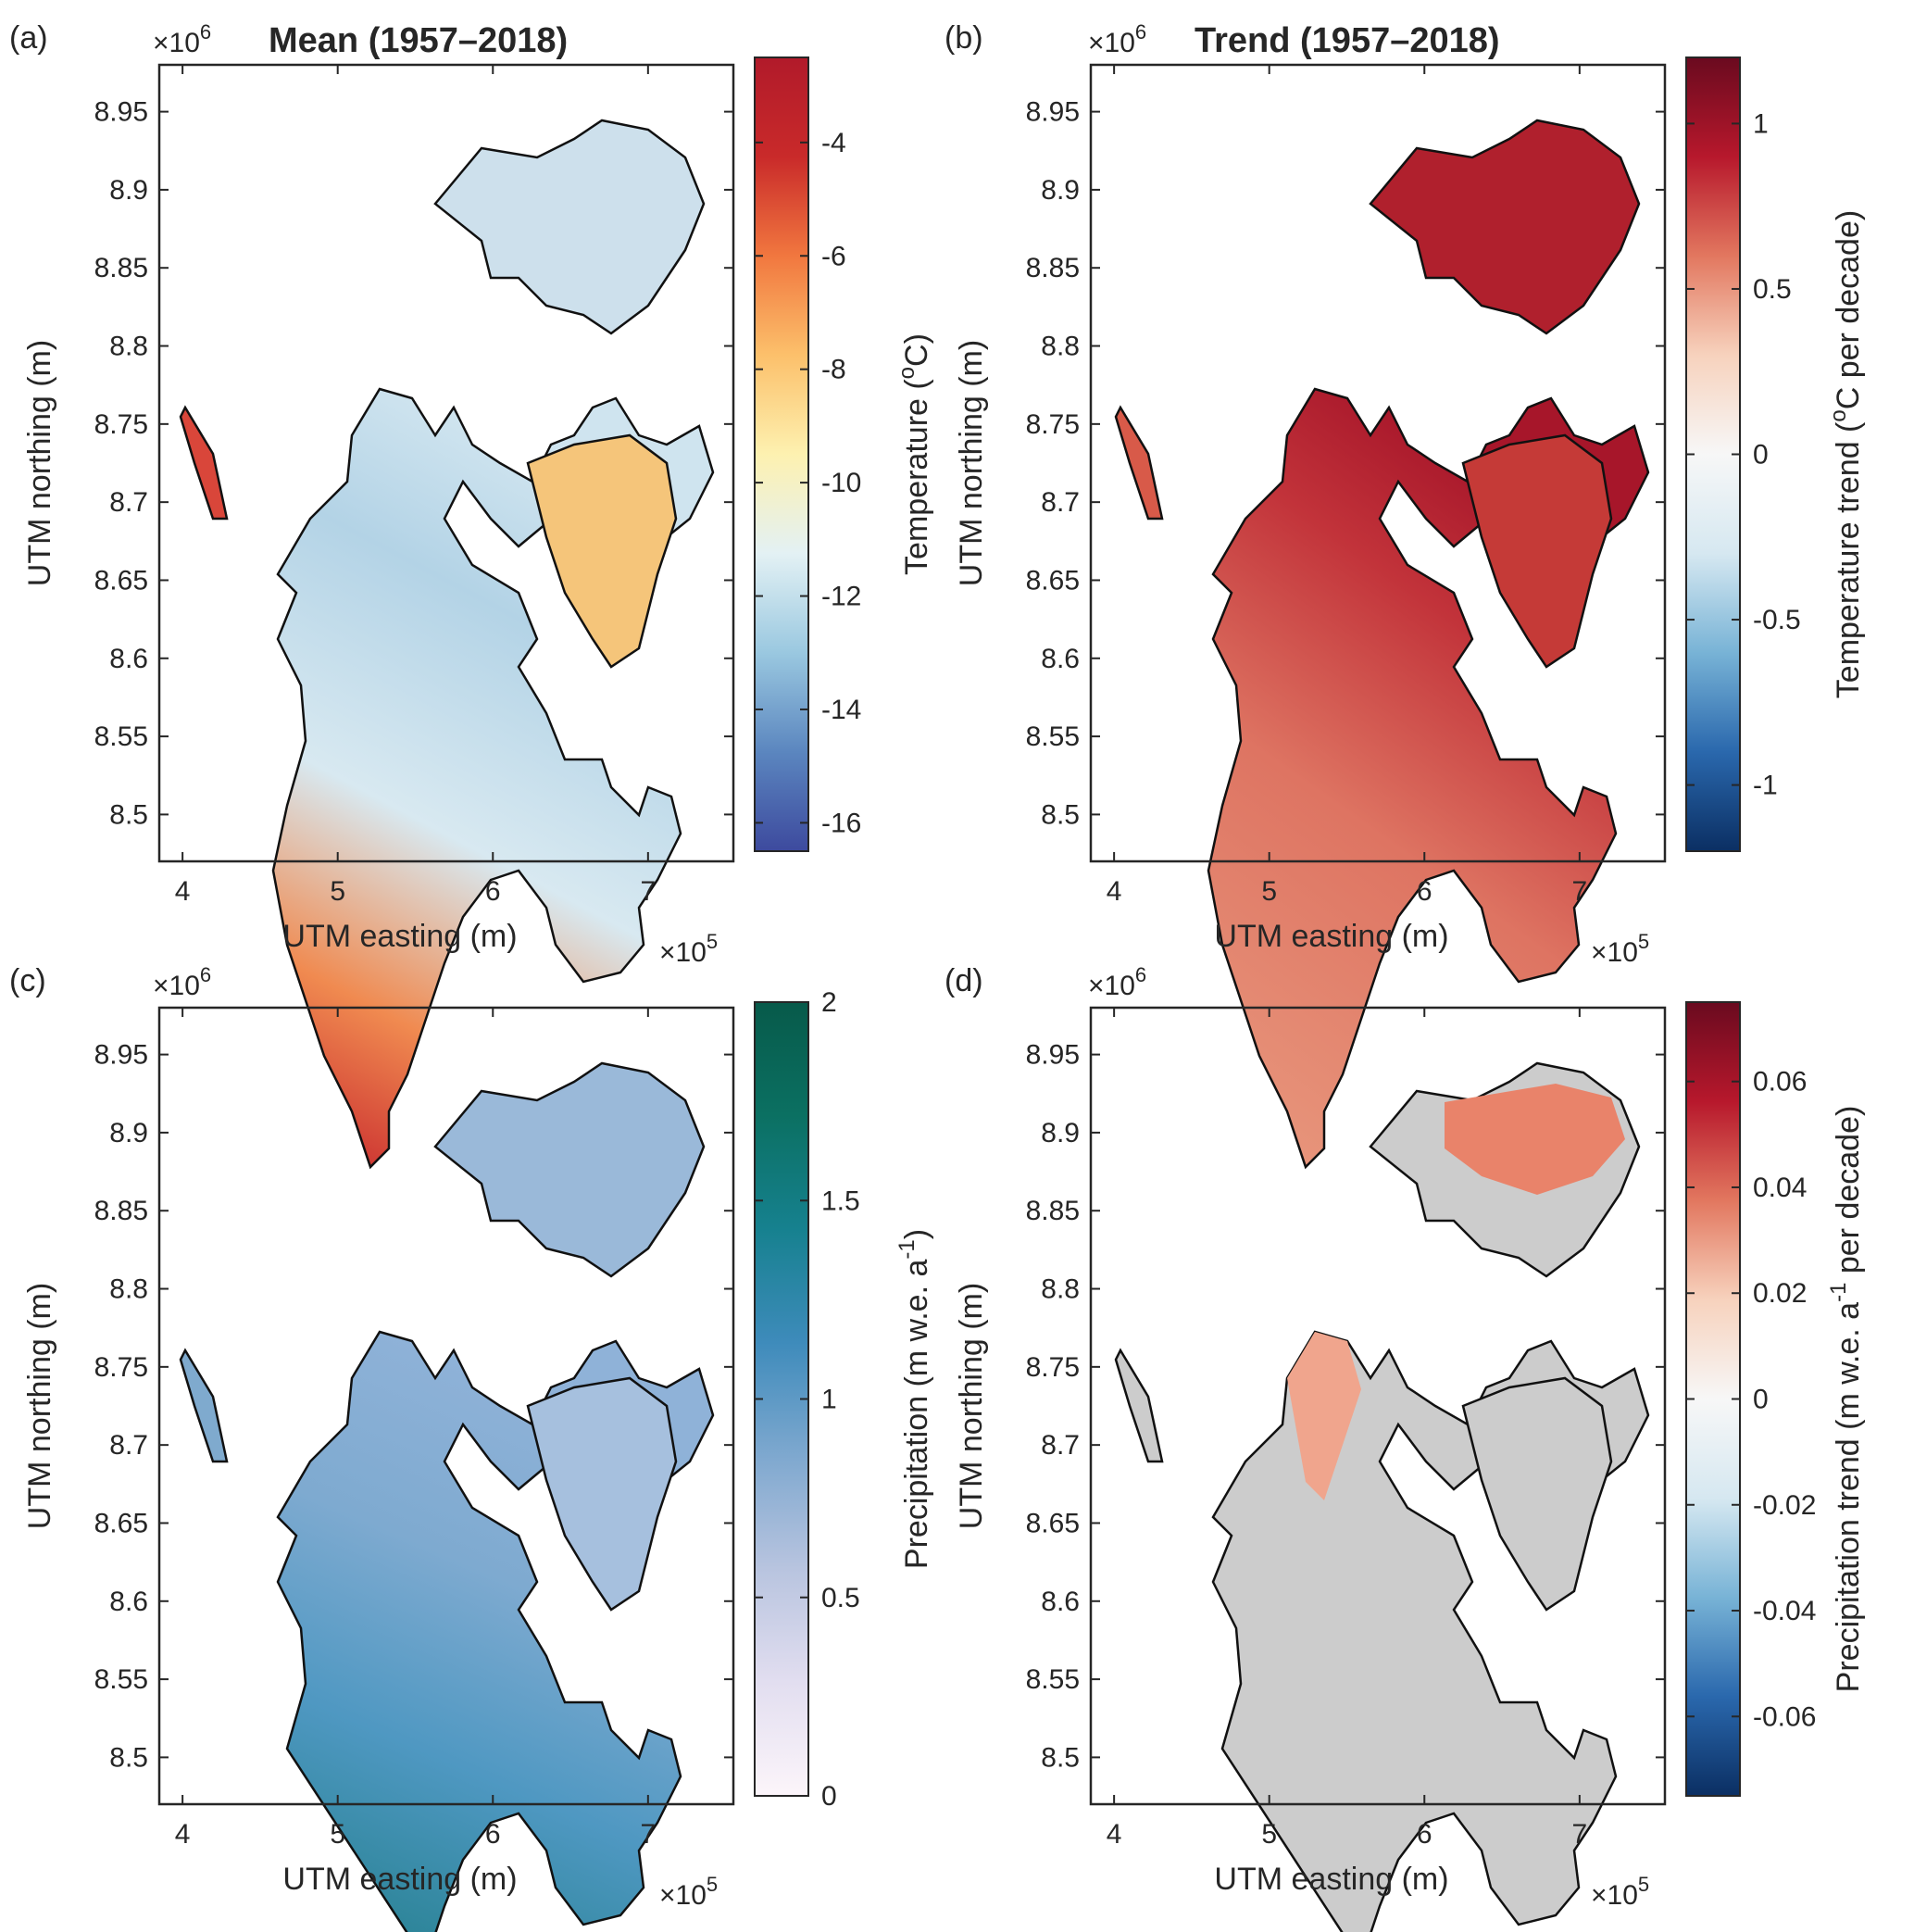 This screenshot has height=1932, width=1914. What do you see at coordinates (964, 980) in the screenshot?
I see `panel-label: (d)` at bounding box center [964, 980].